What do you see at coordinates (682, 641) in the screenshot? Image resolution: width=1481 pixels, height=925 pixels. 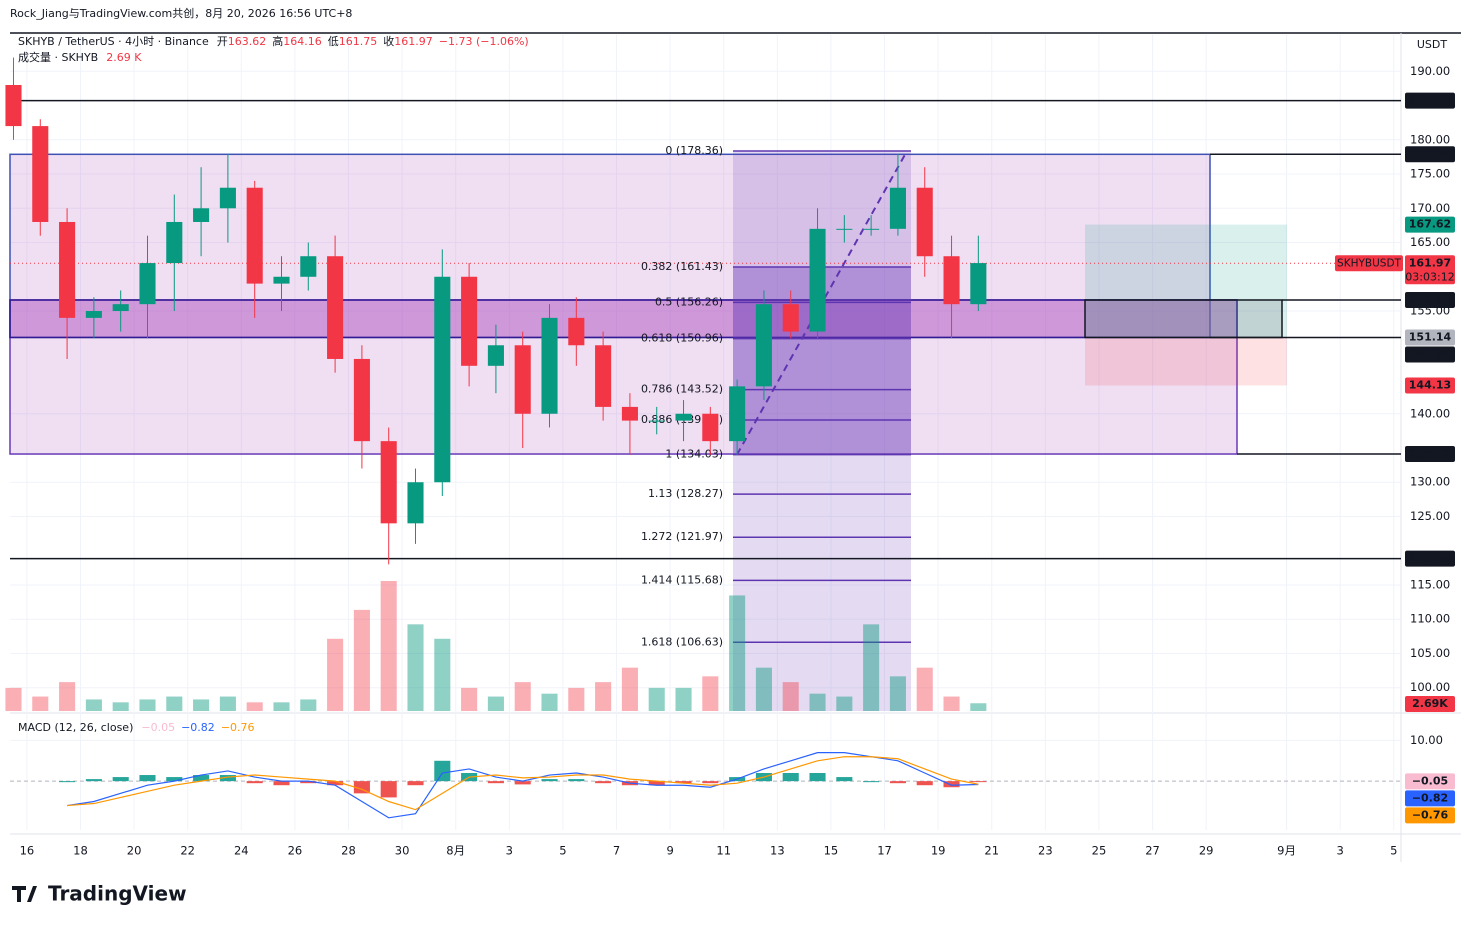 I see `fib-label: 1.618 (106.63)` at bounding box center [682, 641].